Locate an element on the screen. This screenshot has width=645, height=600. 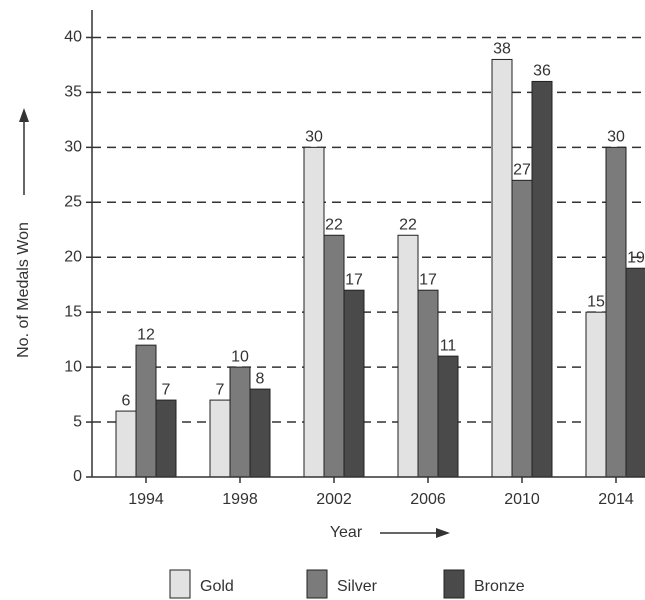
data-label: 11 is located at coordinates (448, 345).